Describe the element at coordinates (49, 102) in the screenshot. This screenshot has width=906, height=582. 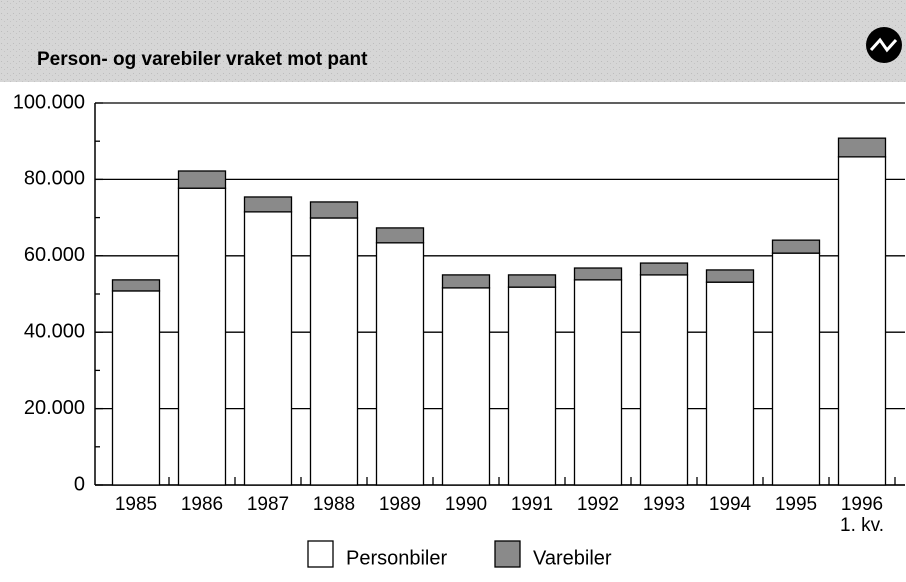
I see `y-tick-label: 100.000` at that location.